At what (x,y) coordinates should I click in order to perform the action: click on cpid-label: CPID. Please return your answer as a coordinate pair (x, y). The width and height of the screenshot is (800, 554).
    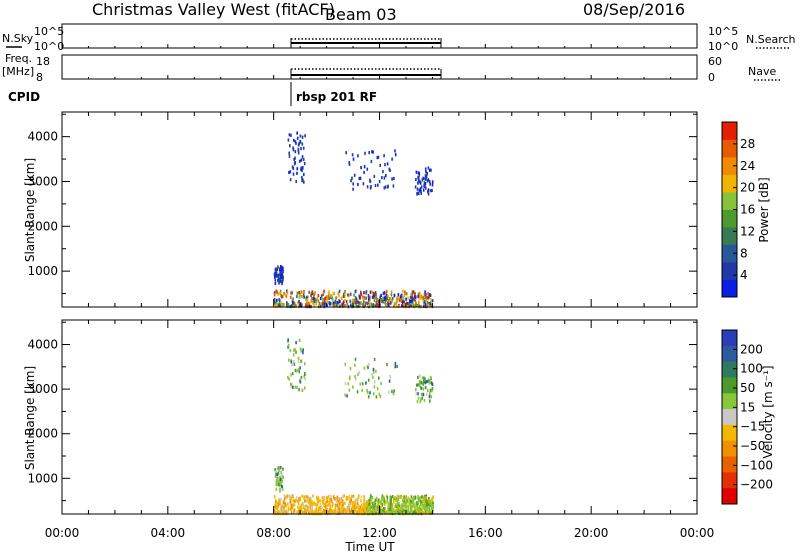
    Looking at the image, I should click on (24, 97).